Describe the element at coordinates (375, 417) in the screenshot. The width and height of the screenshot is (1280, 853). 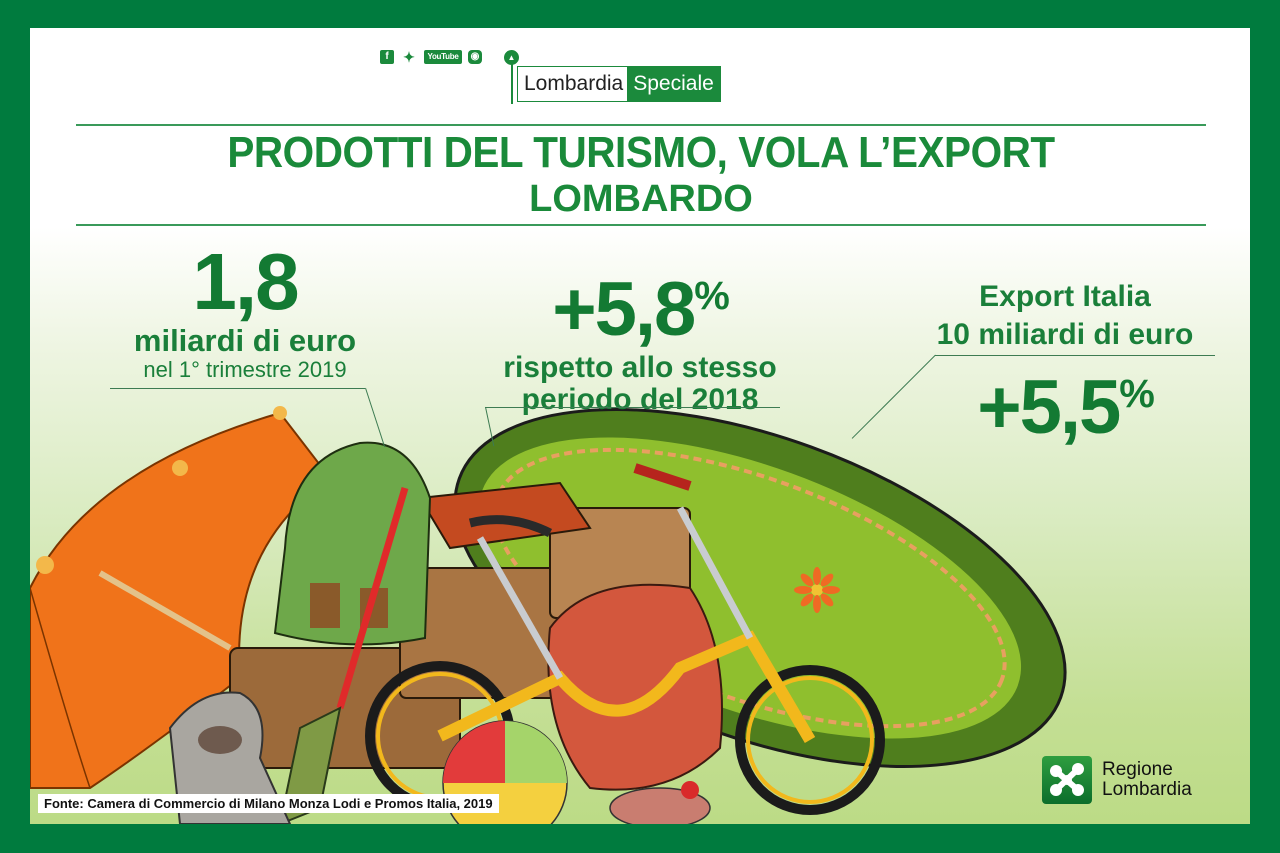
I see `callout-pointer` at that location.